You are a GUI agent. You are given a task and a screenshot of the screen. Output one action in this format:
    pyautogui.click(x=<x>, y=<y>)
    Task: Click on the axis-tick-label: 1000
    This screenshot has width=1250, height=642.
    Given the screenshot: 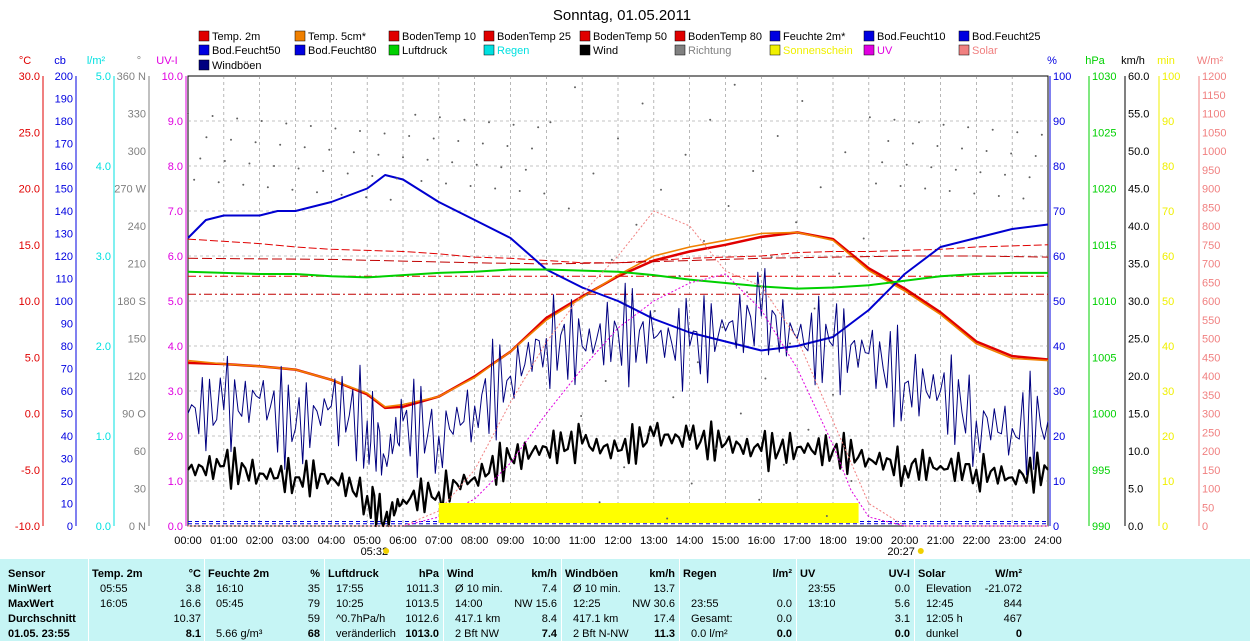 What is the action you would take?
    pyautogui.click(x=1214, y=152)
    